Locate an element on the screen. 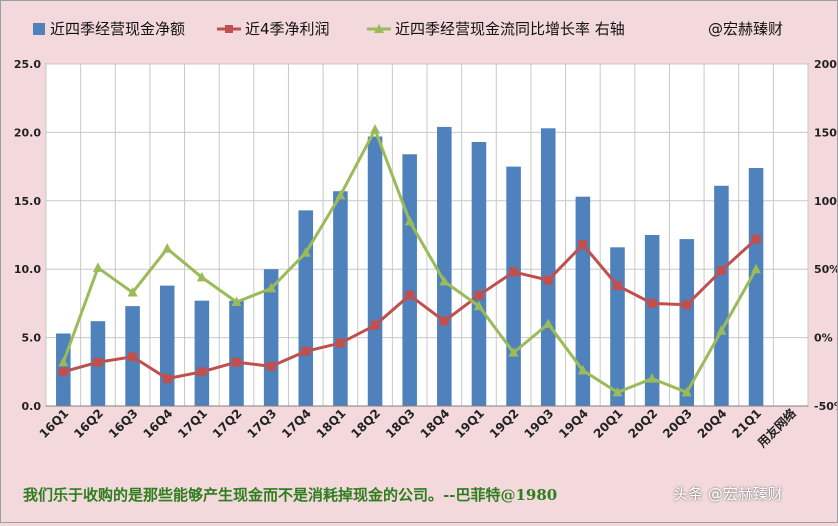 This screenshot has height=526, width=838. legend-marker-growth is located at coordinates (379, 28).